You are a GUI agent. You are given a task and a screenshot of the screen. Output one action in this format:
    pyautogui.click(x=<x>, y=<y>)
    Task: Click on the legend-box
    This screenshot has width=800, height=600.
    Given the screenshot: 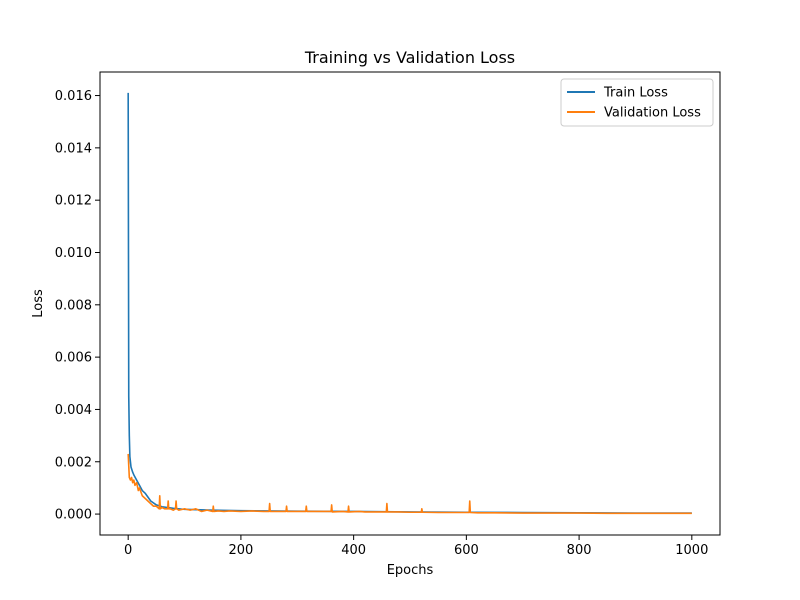 What is the action you would take?
    pyautogui.click(x=637, y=102)
    